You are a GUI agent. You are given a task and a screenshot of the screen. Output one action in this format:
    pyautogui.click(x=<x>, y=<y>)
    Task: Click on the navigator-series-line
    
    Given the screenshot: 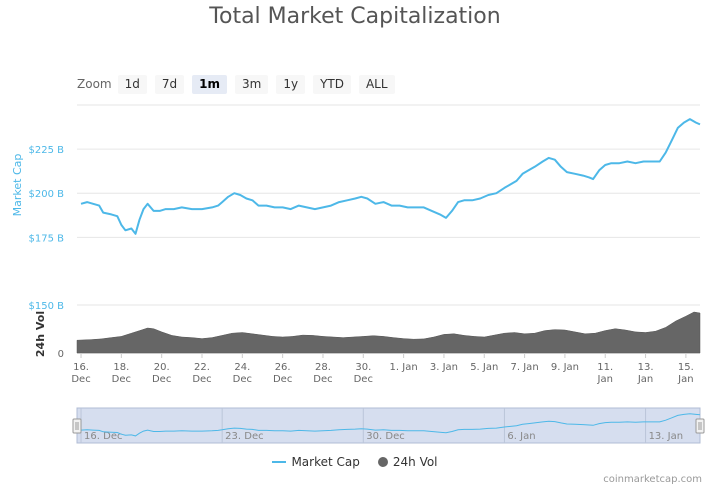 What is the action you would take?
    pyautogui.click(x=390, y=425)
    